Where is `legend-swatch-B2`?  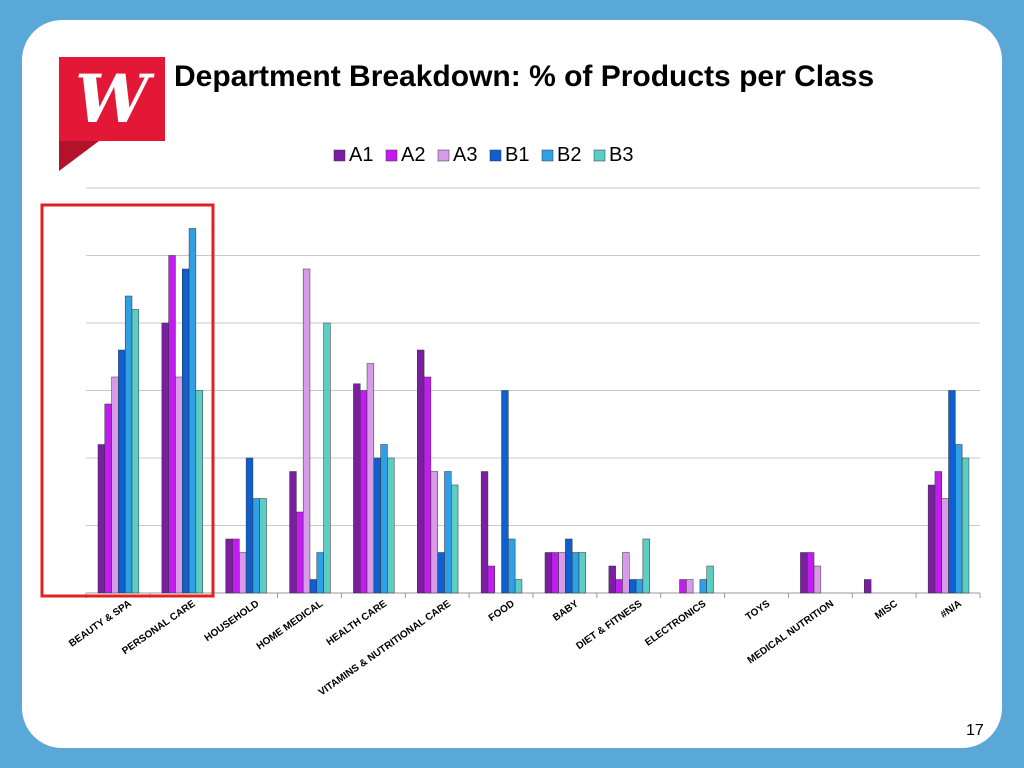
legend-swatch-B2 is located at coordinates (547, 155).